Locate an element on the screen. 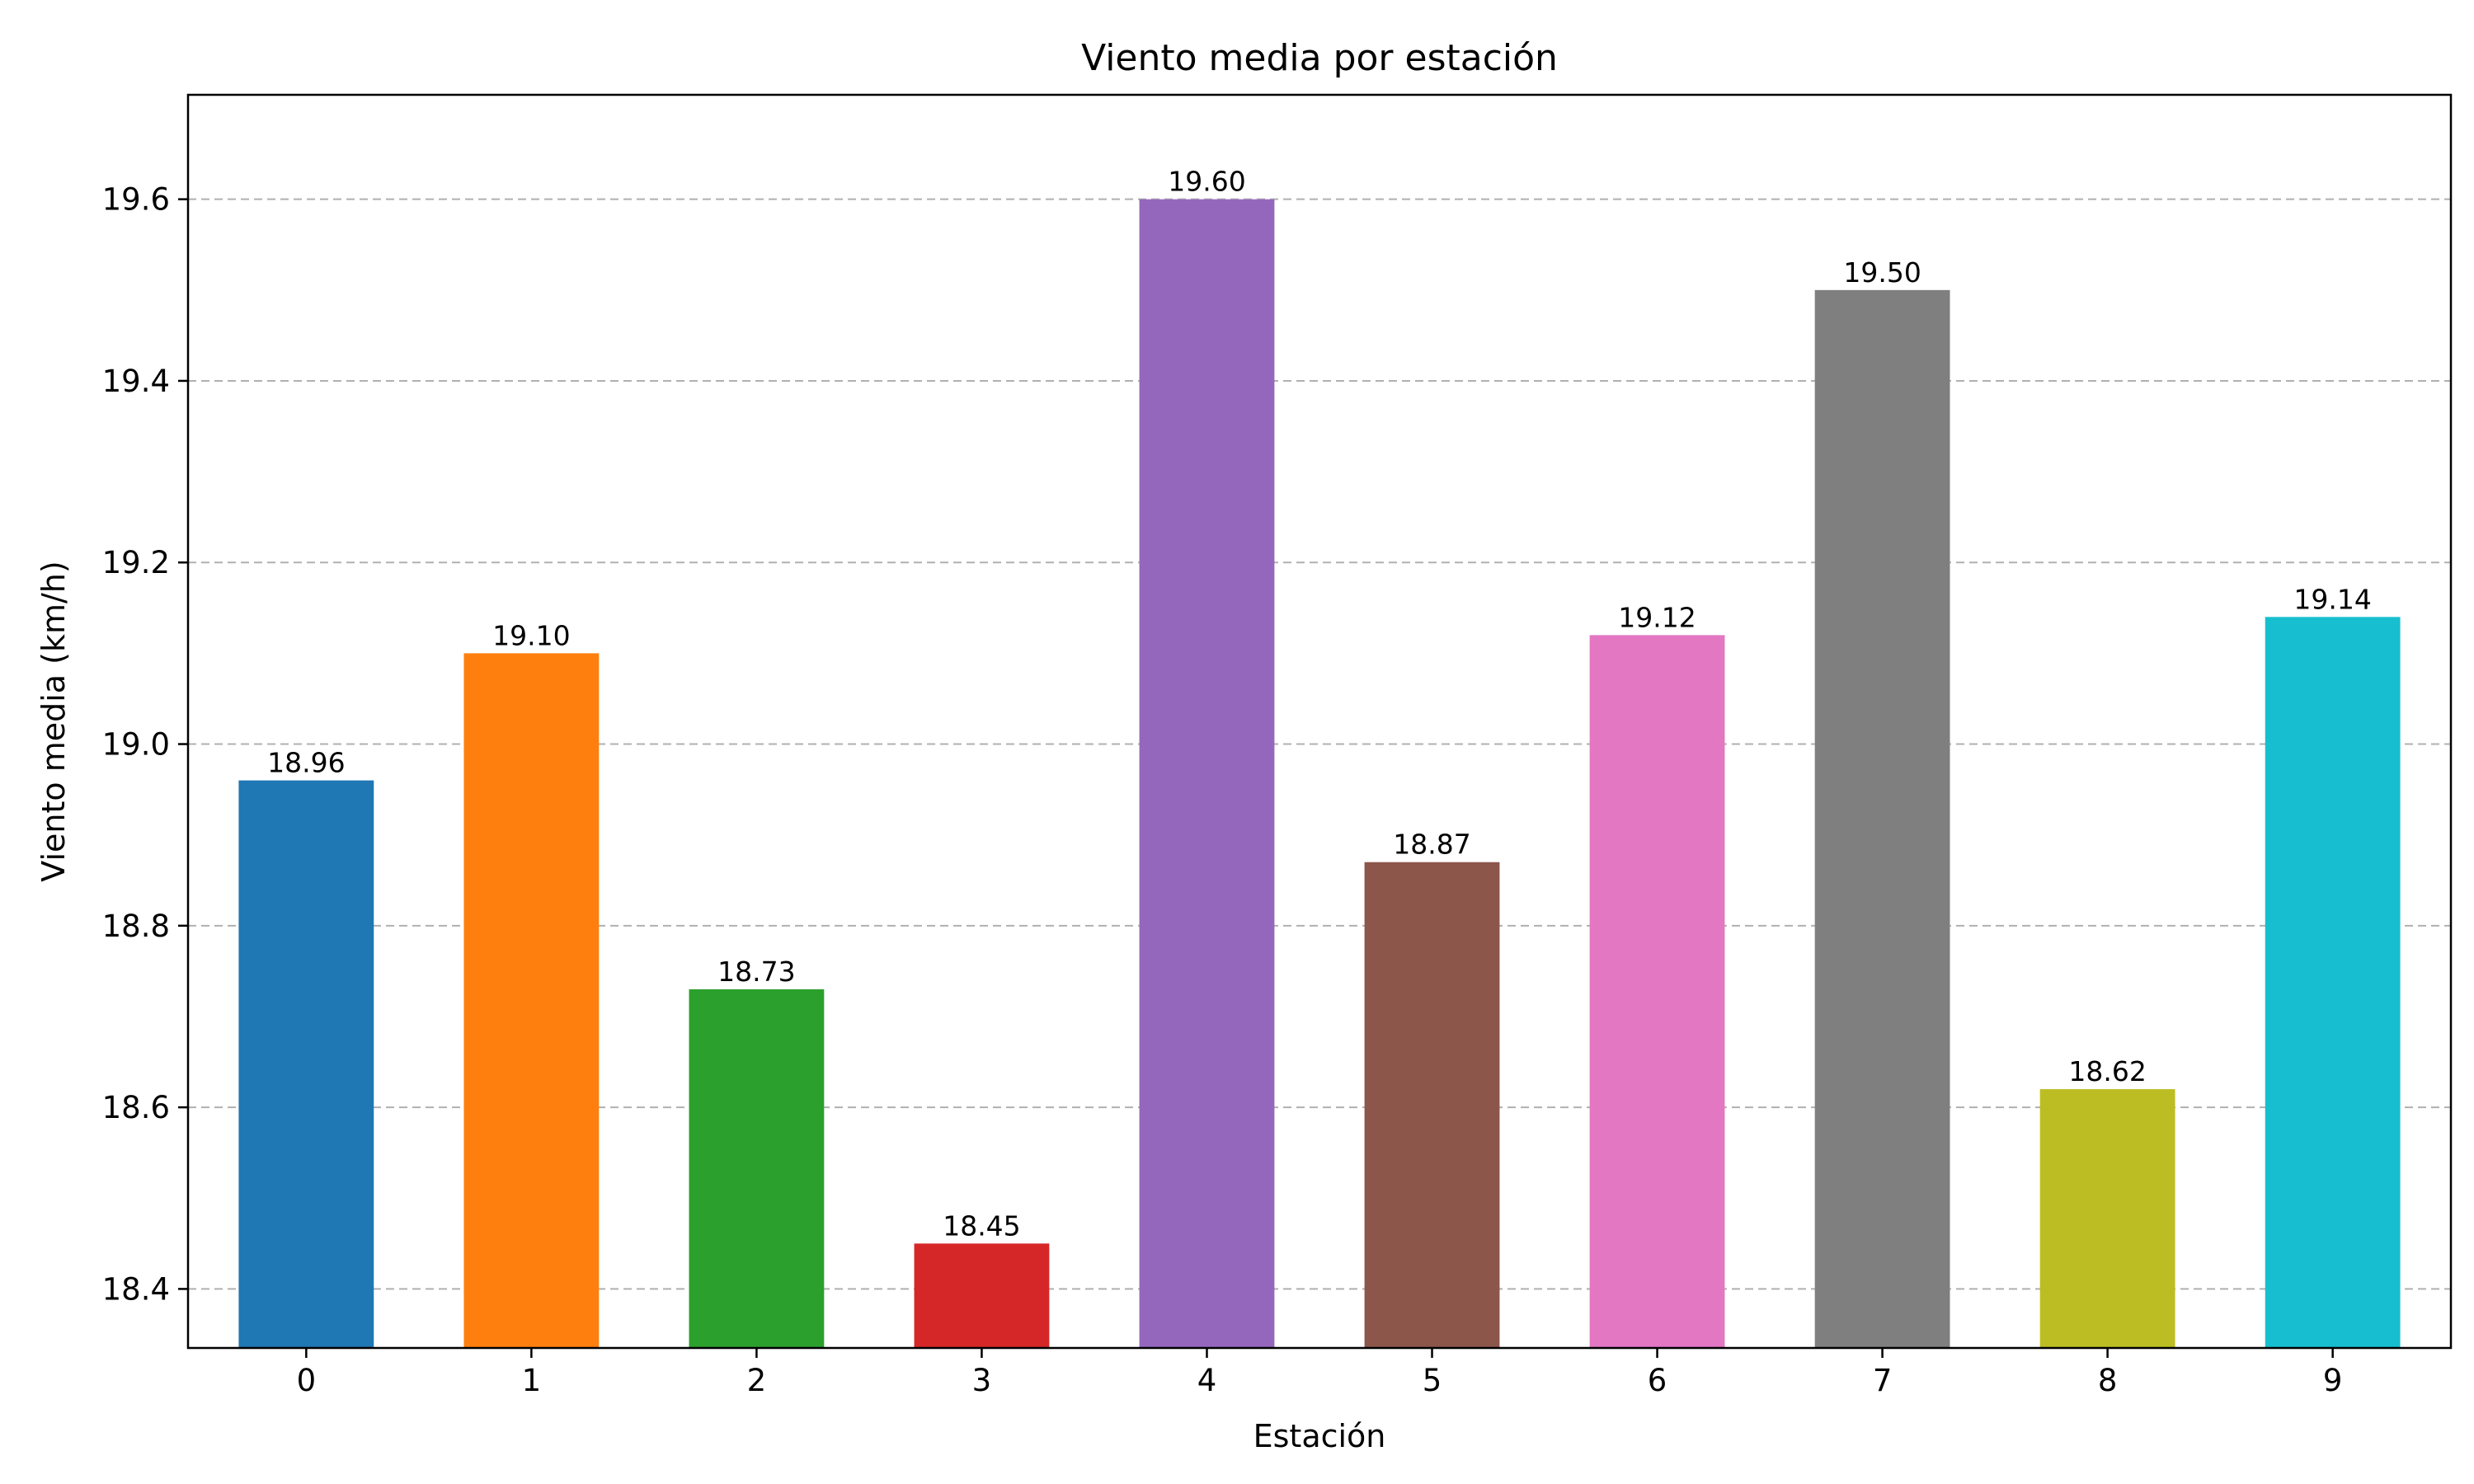 This screenshot has height=1484, width=2474. x-tick-label: 4 is located at coordinates (1207, 1380).